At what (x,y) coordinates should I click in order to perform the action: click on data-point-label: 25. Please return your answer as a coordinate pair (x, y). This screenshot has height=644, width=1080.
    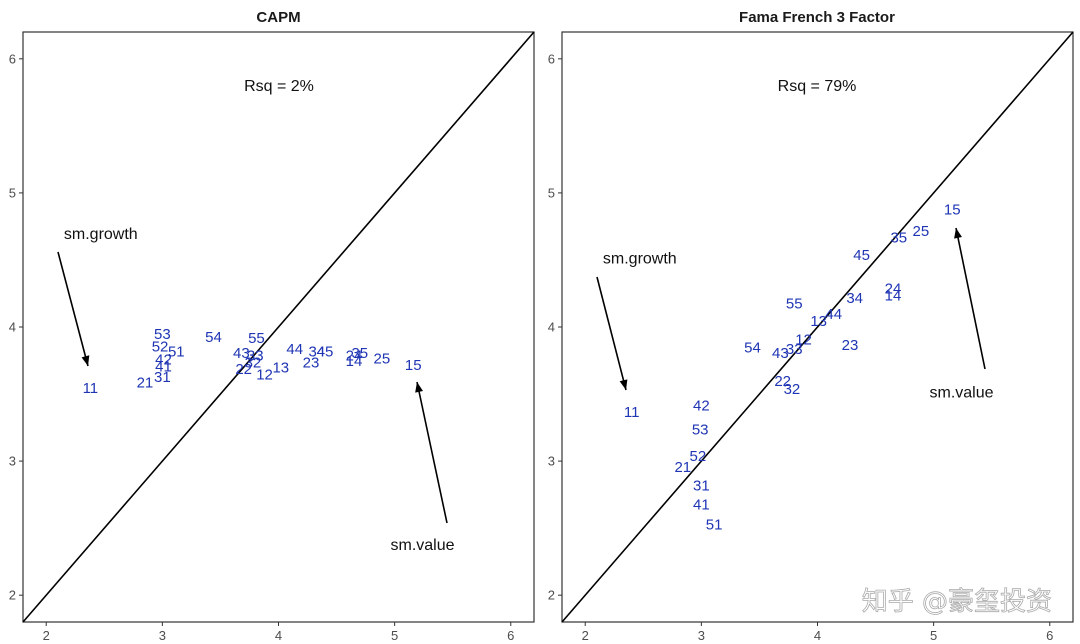
    Looking at the image, I should click on (382, 358).